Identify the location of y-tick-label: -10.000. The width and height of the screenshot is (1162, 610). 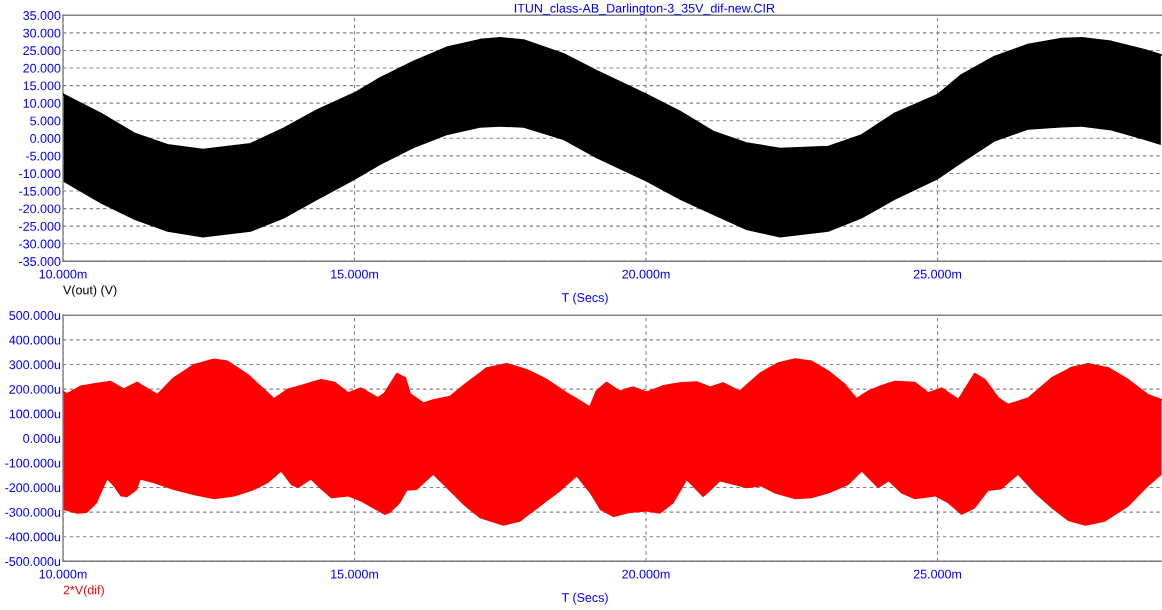
(40, 174).